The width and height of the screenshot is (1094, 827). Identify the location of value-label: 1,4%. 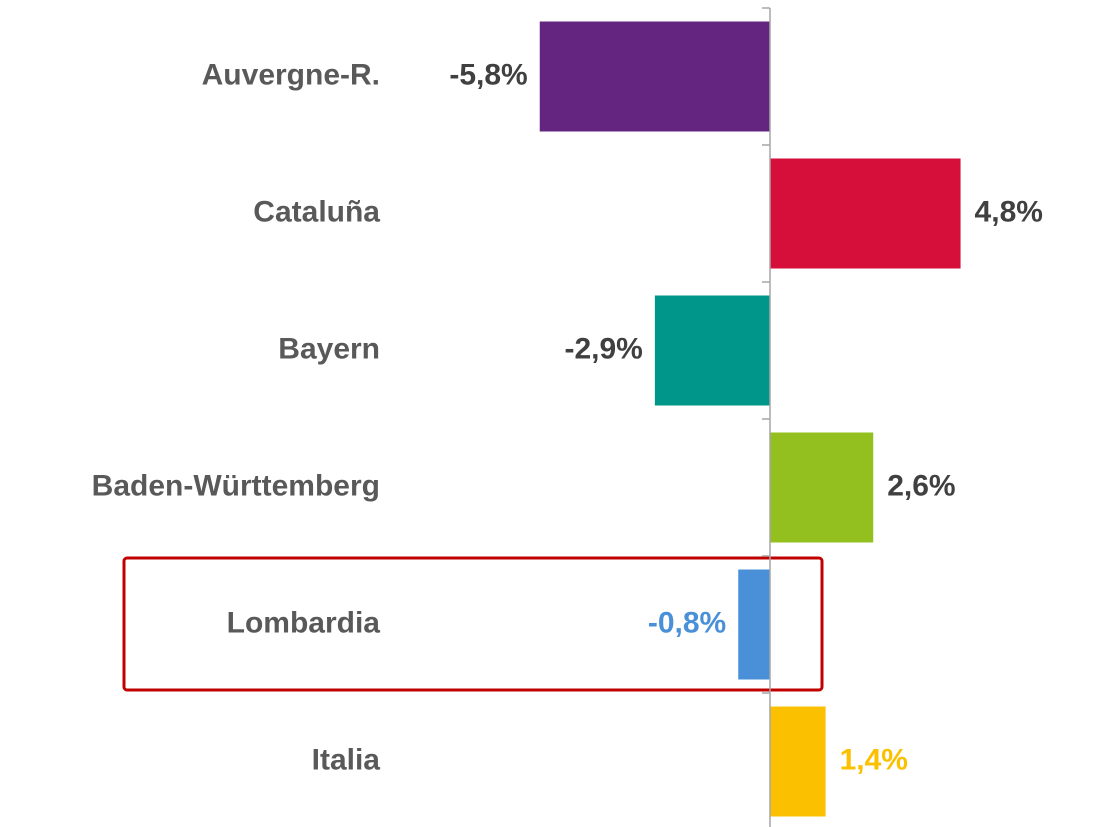
(874, 759).